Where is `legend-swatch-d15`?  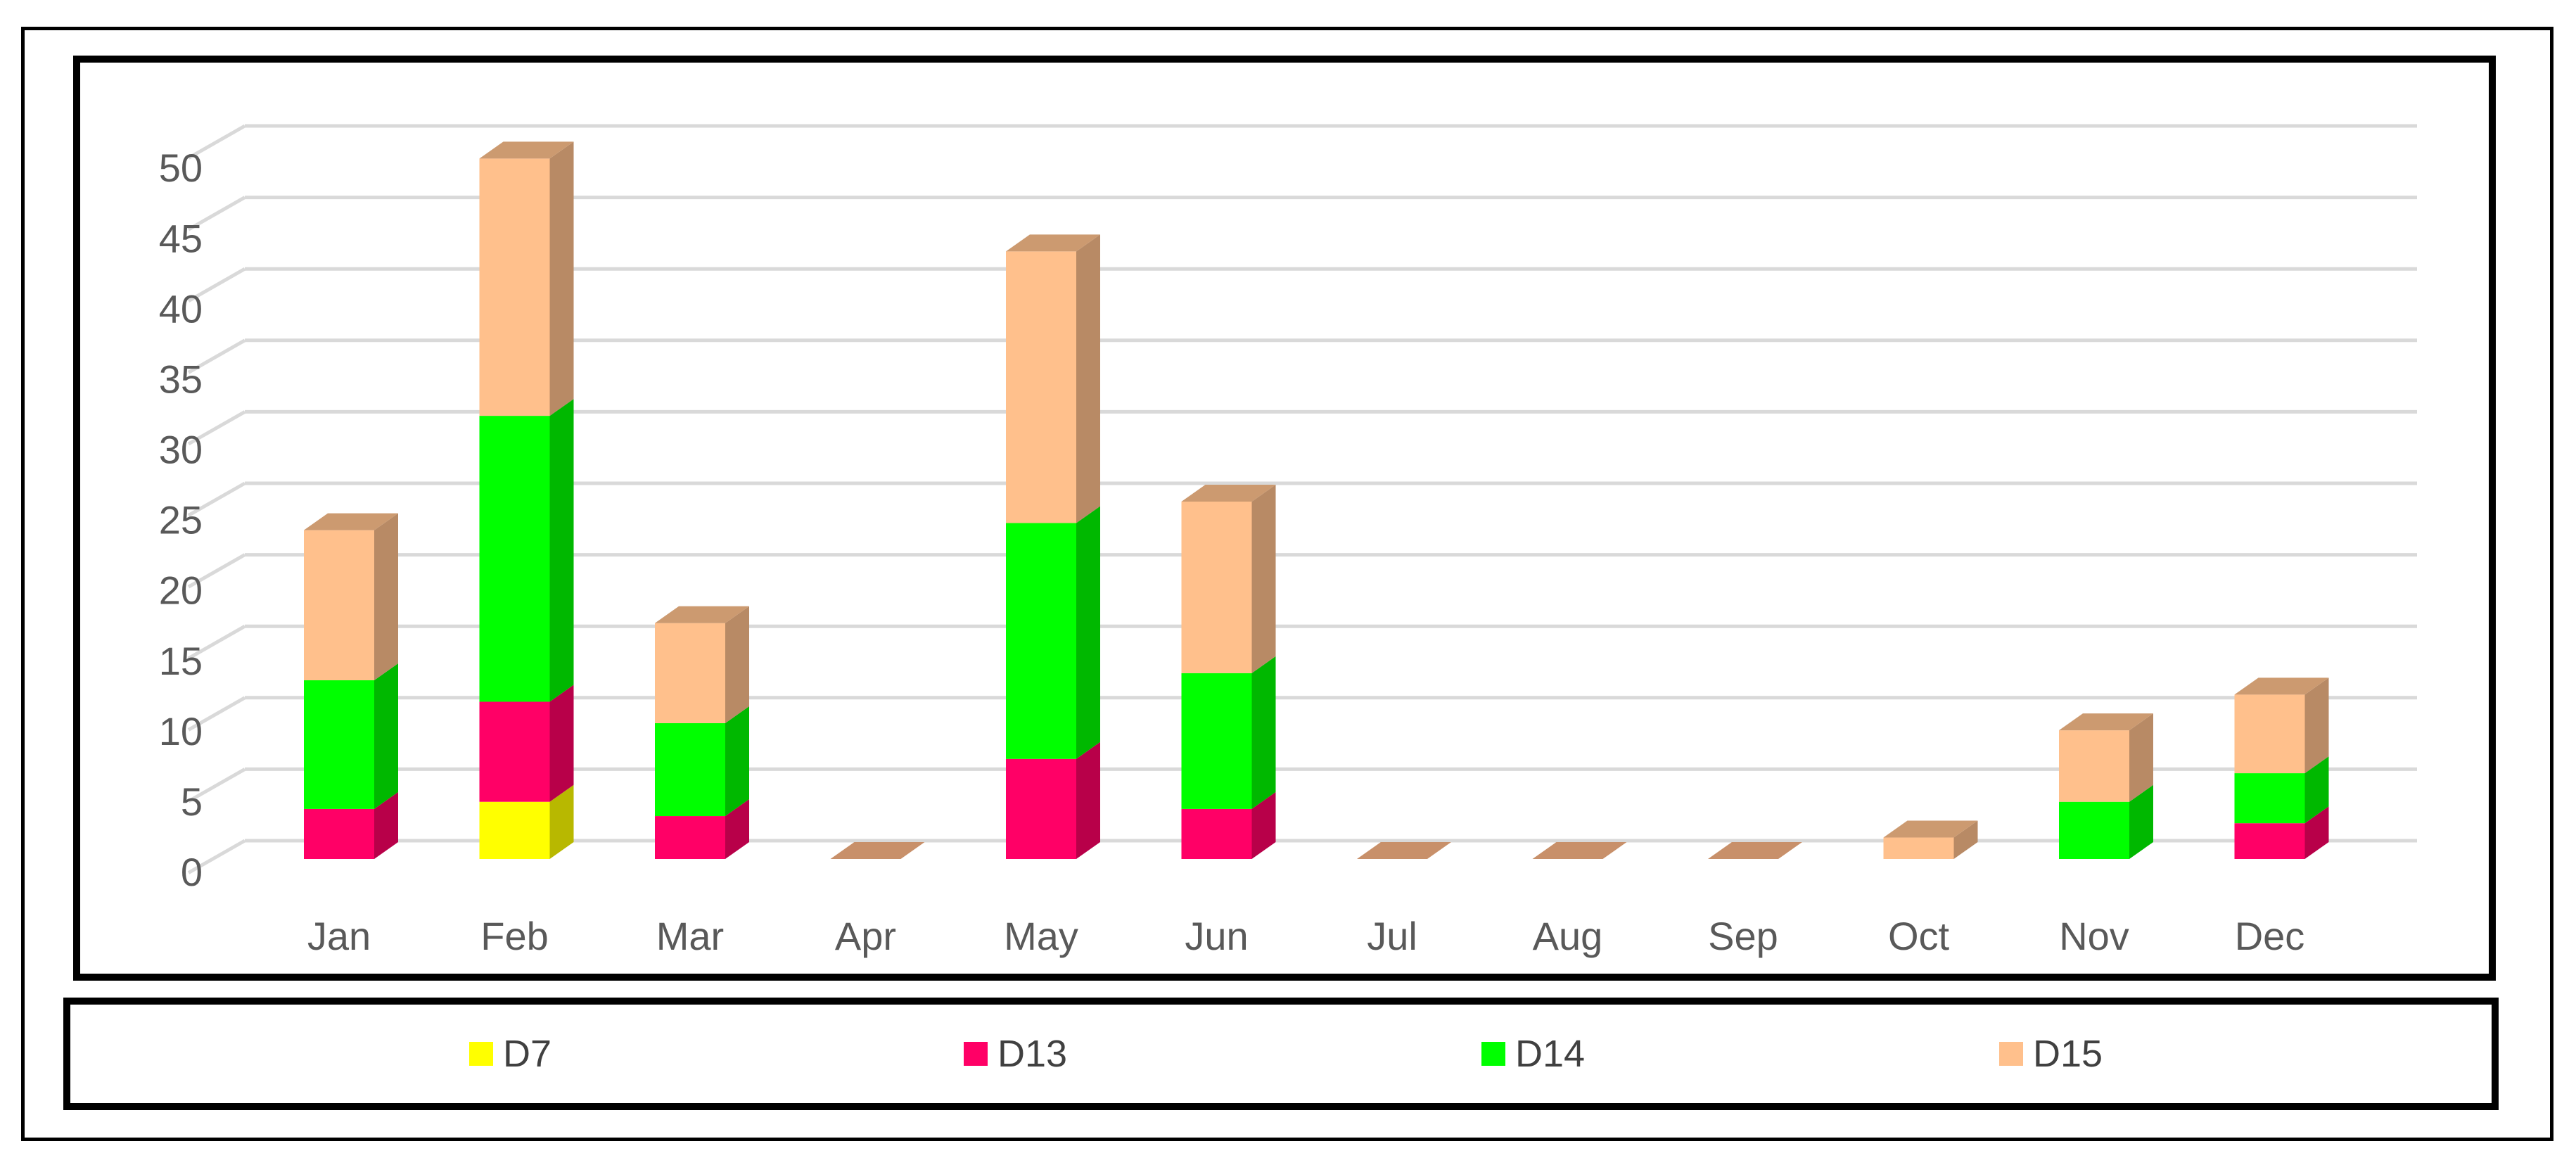 legend-swatch-d15 is located at coordinates (2011, 1054).